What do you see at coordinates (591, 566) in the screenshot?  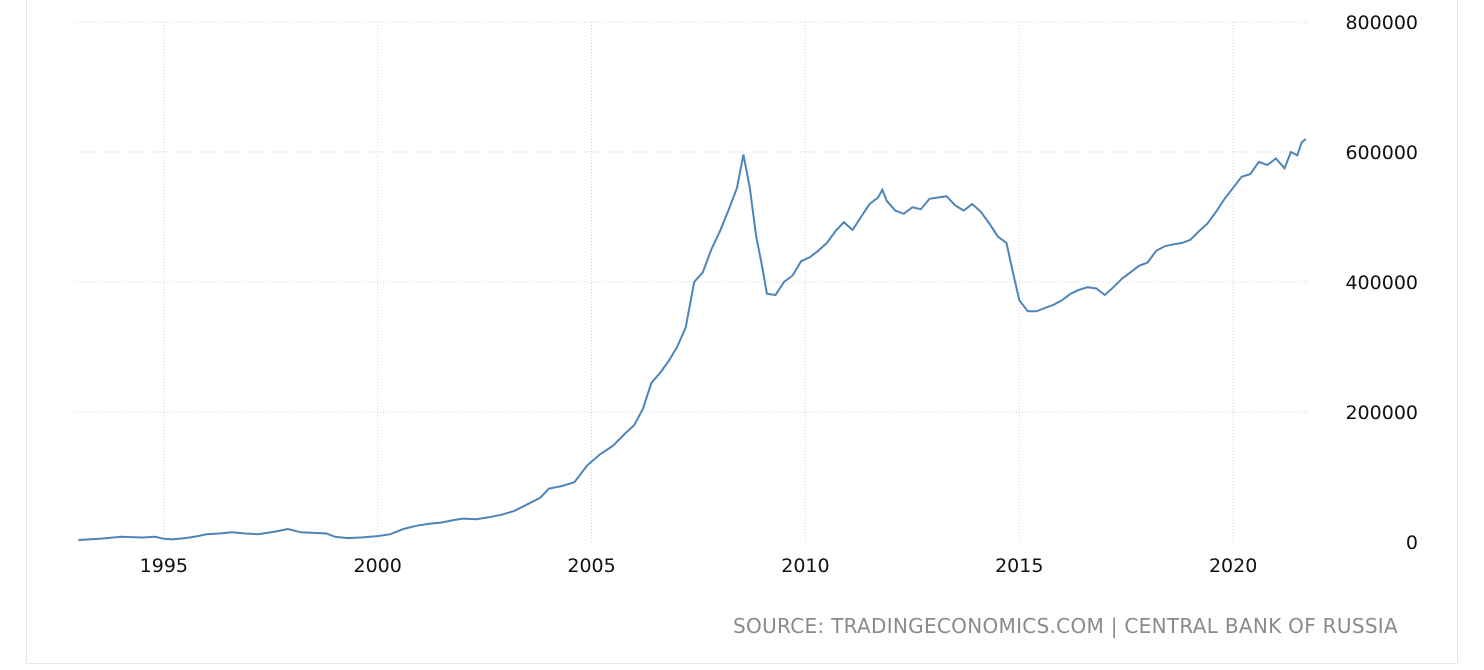 I see `x-tick-label: 2005` at bounding box center [591, 566].